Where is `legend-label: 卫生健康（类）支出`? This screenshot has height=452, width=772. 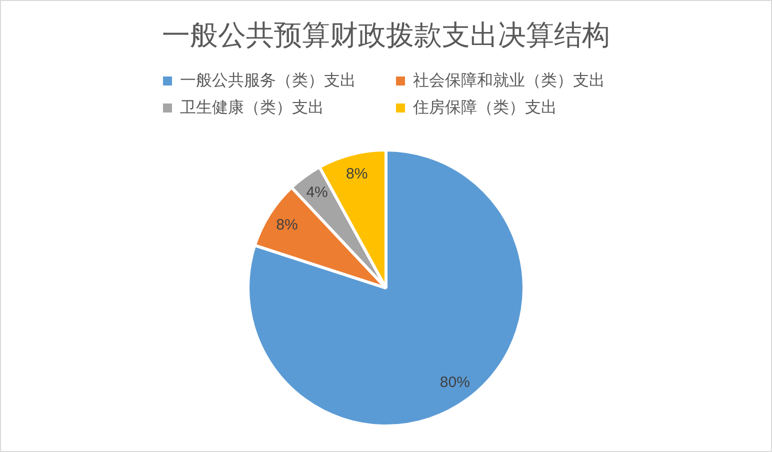
legend-label: 卫生健康（类）支出 is located at coordinates (252, 107).